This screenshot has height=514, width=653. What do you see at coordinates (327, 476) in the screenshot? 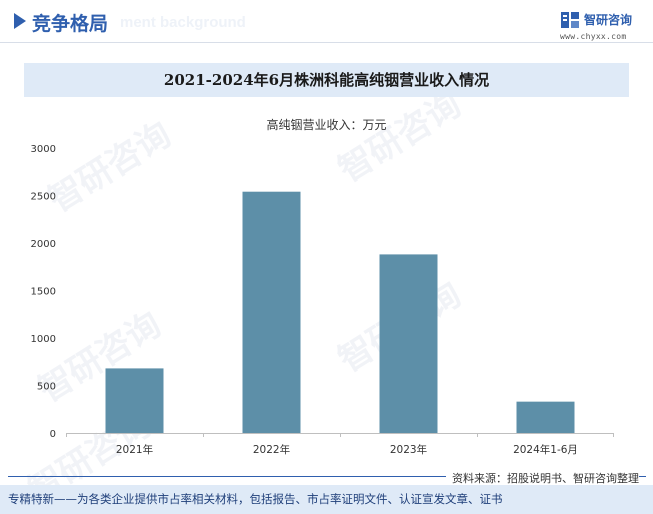
I see `footer-divider` at bounding box center [327, 476].